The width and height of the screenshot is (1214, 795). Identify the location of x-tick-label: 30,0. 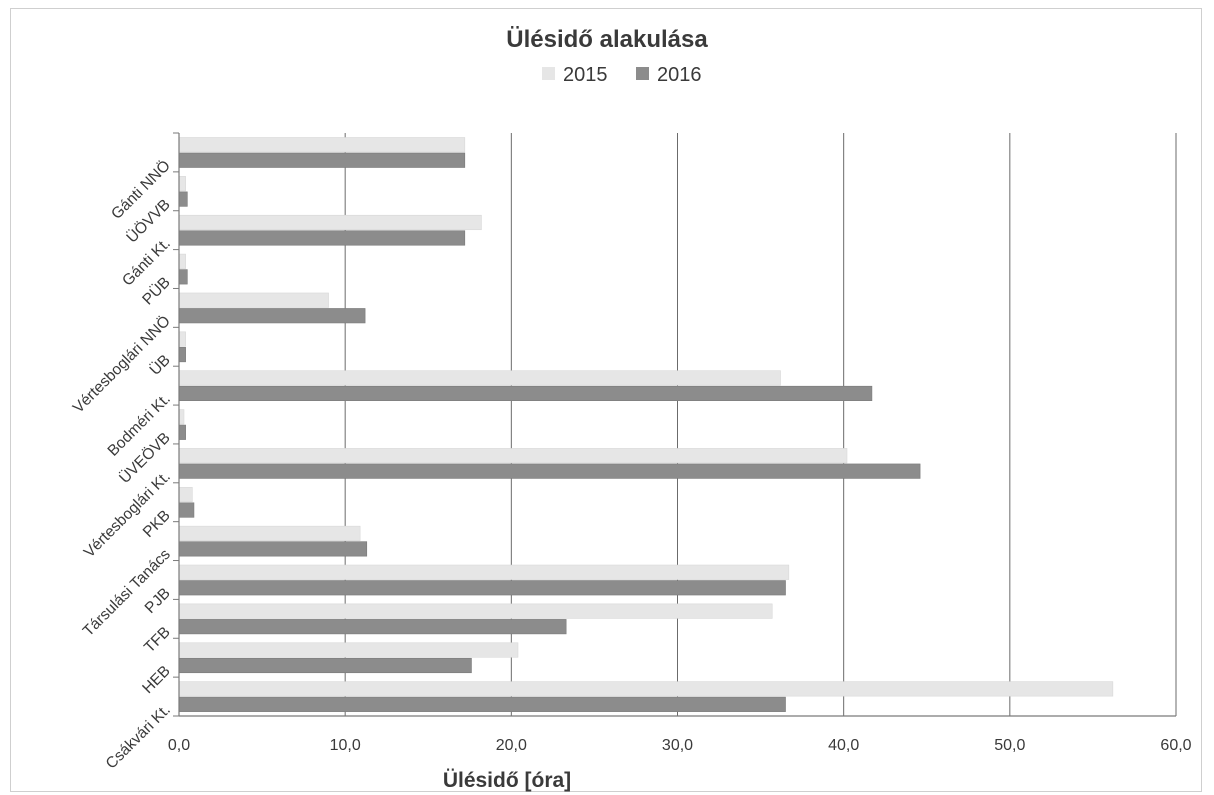
(677, 745).